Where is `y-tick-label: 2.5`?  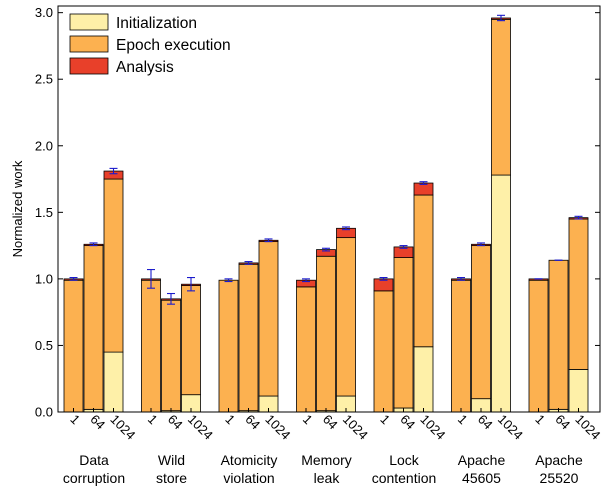 y-tick-label: 2.5 is located at coordinates (44, 79).